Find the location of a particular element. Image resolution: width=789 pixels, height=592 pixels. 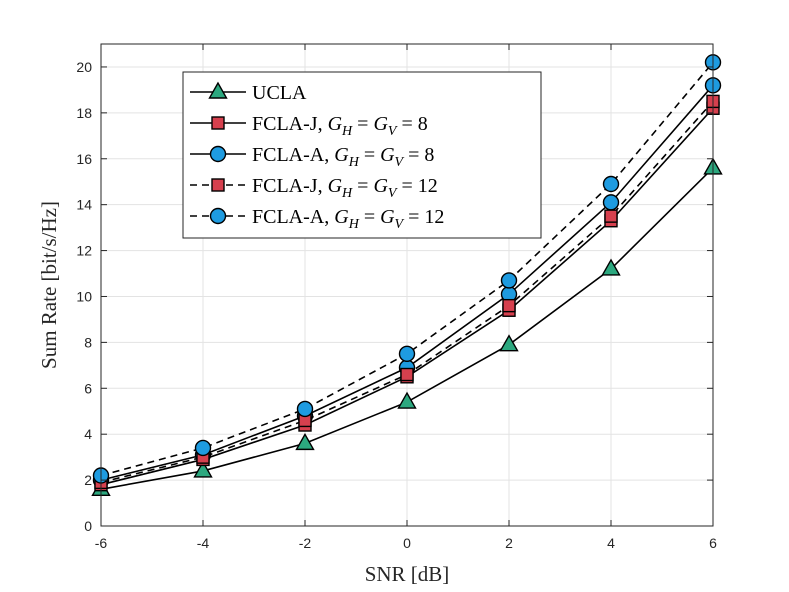

legend-label: FCLA-A, GH = GV = 12 is located at coordinates (348, 219).